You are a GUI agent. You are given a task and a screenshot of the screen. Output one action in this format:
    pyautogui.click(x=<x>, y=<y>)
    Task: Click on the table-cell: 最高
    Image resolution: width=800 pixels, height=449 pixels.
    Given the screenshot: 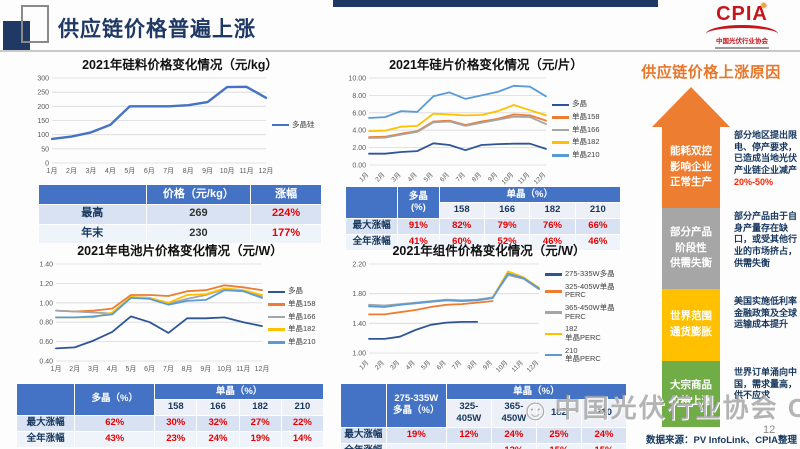 What is the action you would take?
    pyautogui.click(x=92, y=214)
    